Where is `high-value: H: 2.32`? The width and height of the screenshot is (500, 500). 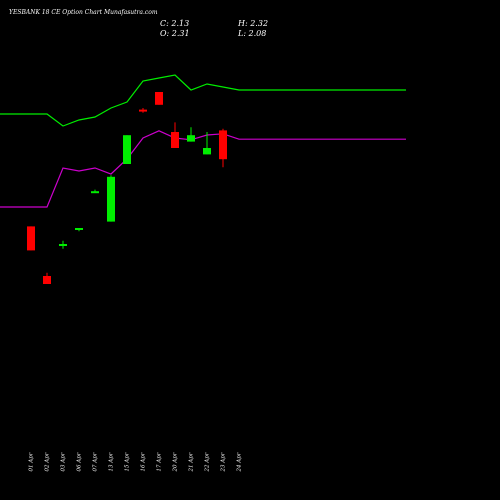 high-value: H: 2.32 is located at coordinates (253, 23).